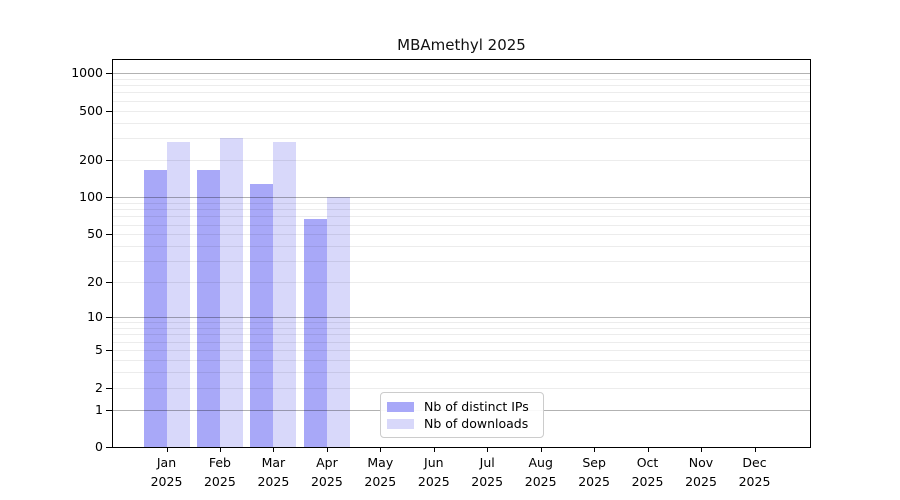 This screenshot has width=900, height=500. Describe the element at coordinates (99, 446) in the screenshot. I see `y-tick-label-0: 0` at that location.